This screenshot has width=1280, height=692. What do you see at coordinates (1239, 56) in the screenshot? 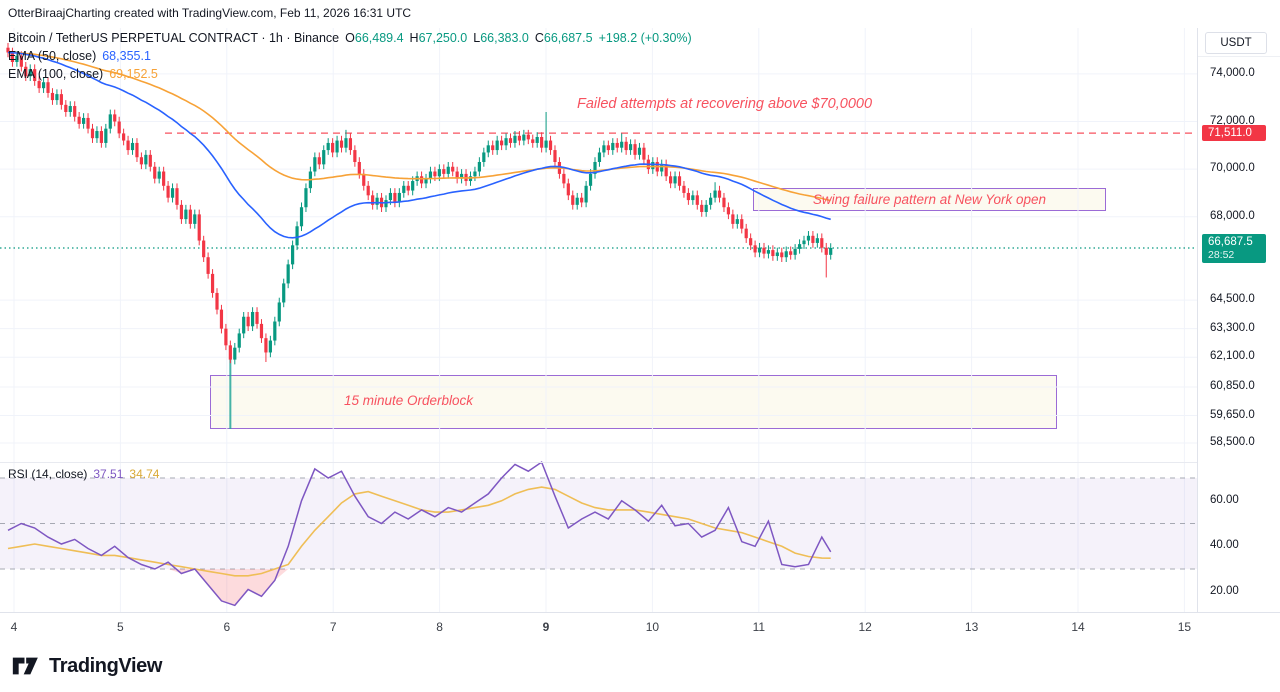
I see `axis-separator` at bounding box center [1239, 56].